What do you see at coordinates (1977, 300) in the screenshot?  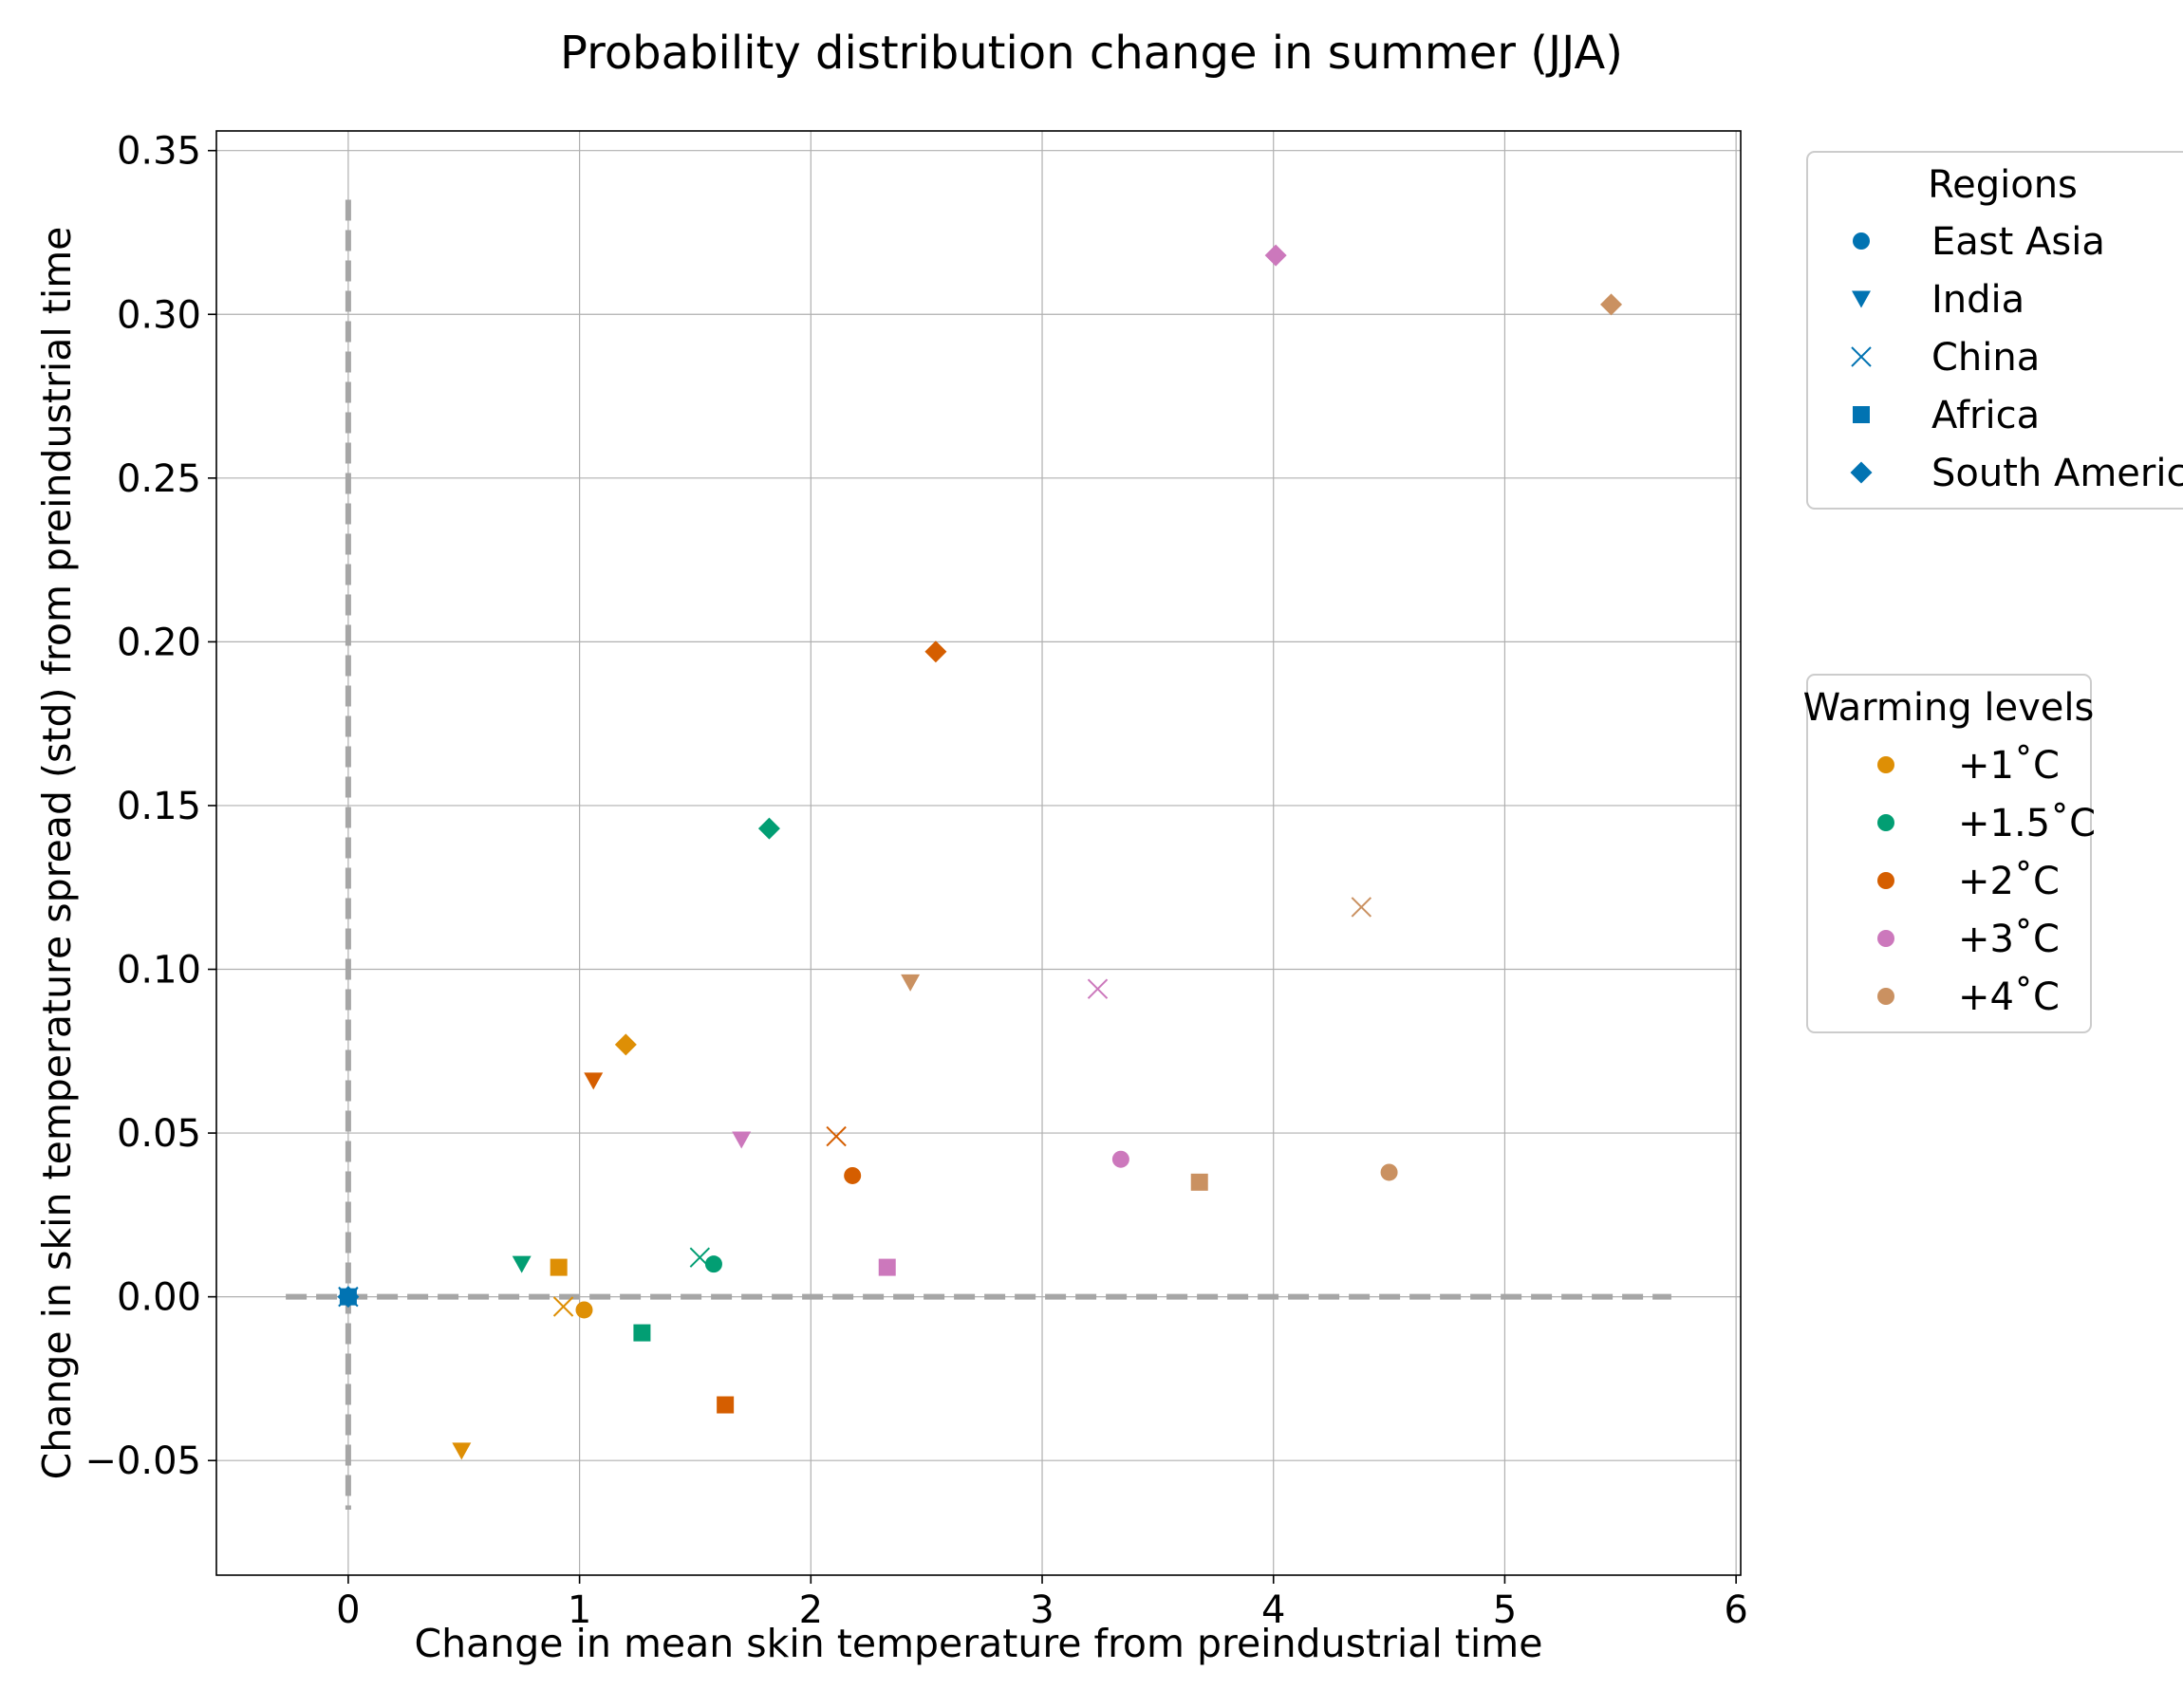 I see `legend-region-label: India` at bounding box center [1977, 300].